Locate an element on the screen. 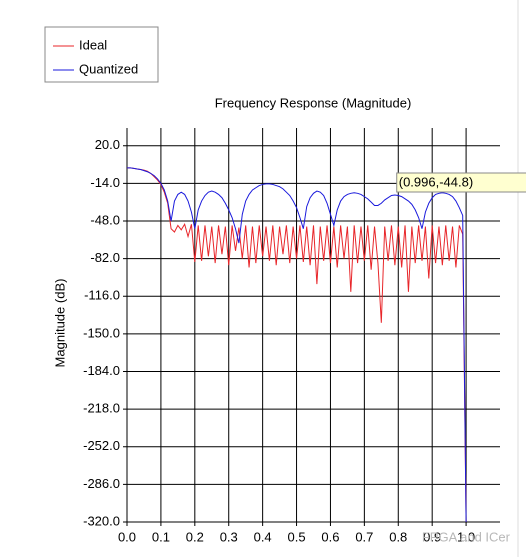 The width and height of the screenshot is (526, 557). x-tick-label: 0.1 is located at coordinates (161, 536).